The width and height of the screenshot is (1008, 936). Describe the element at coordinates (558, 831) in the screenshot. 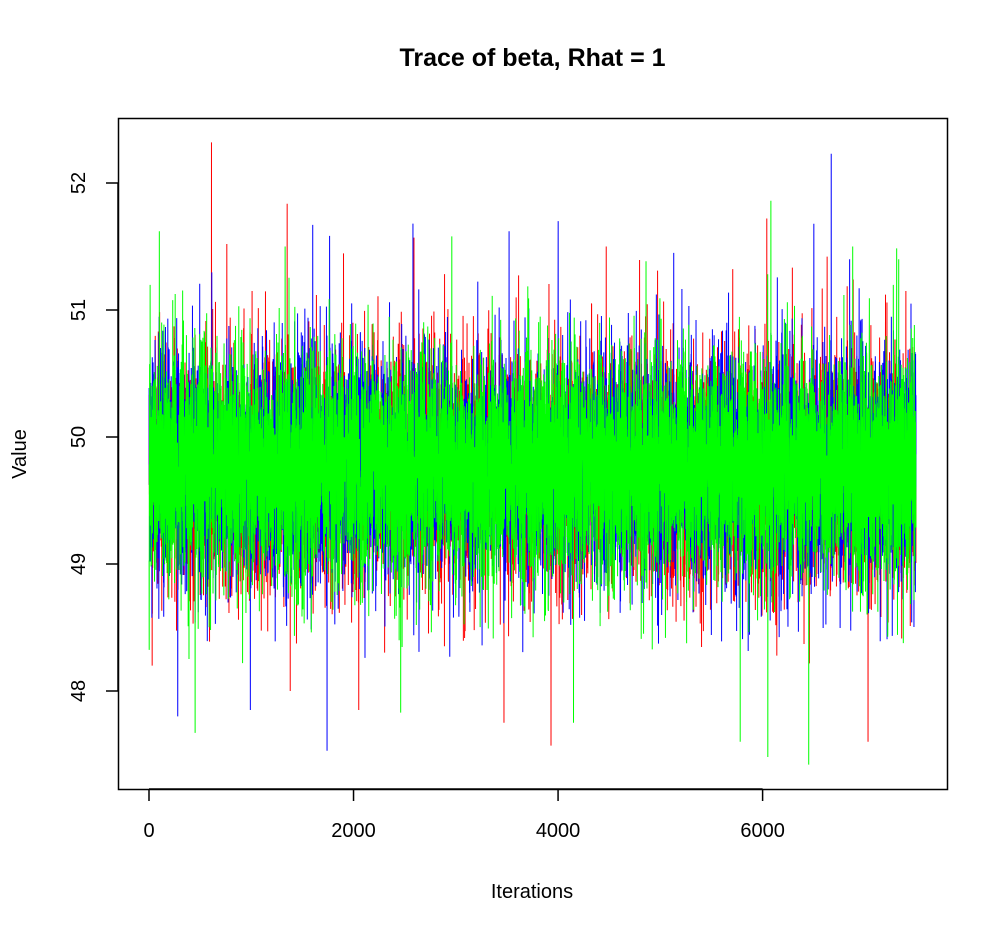

I see `x-tick-label: 4000` at that location.